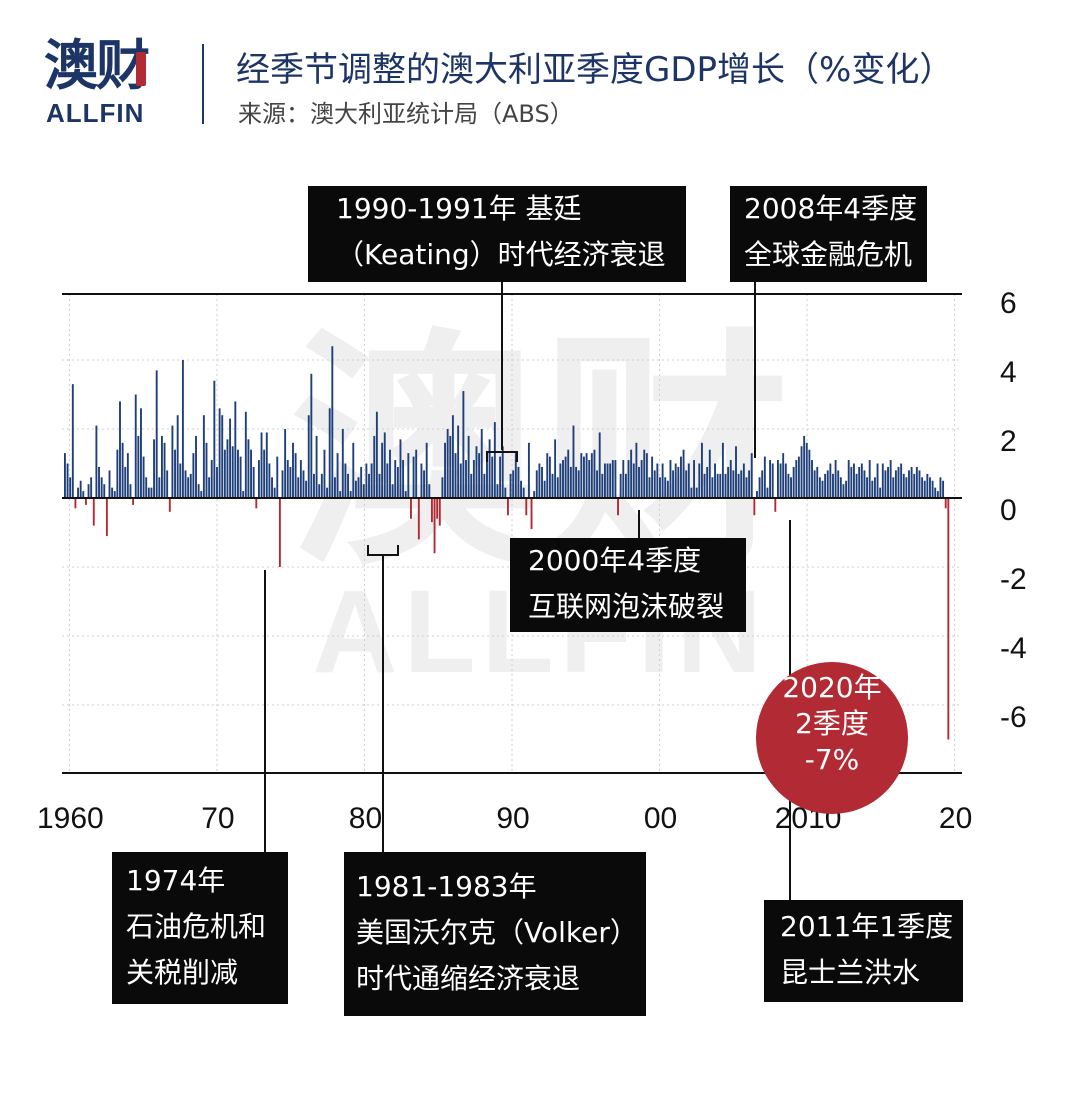  What do you see at coordinates (832, 738) in the screenshot?
I see `callout-covid: 2020年 2季度 -7%` at bounding box center [832, 738].